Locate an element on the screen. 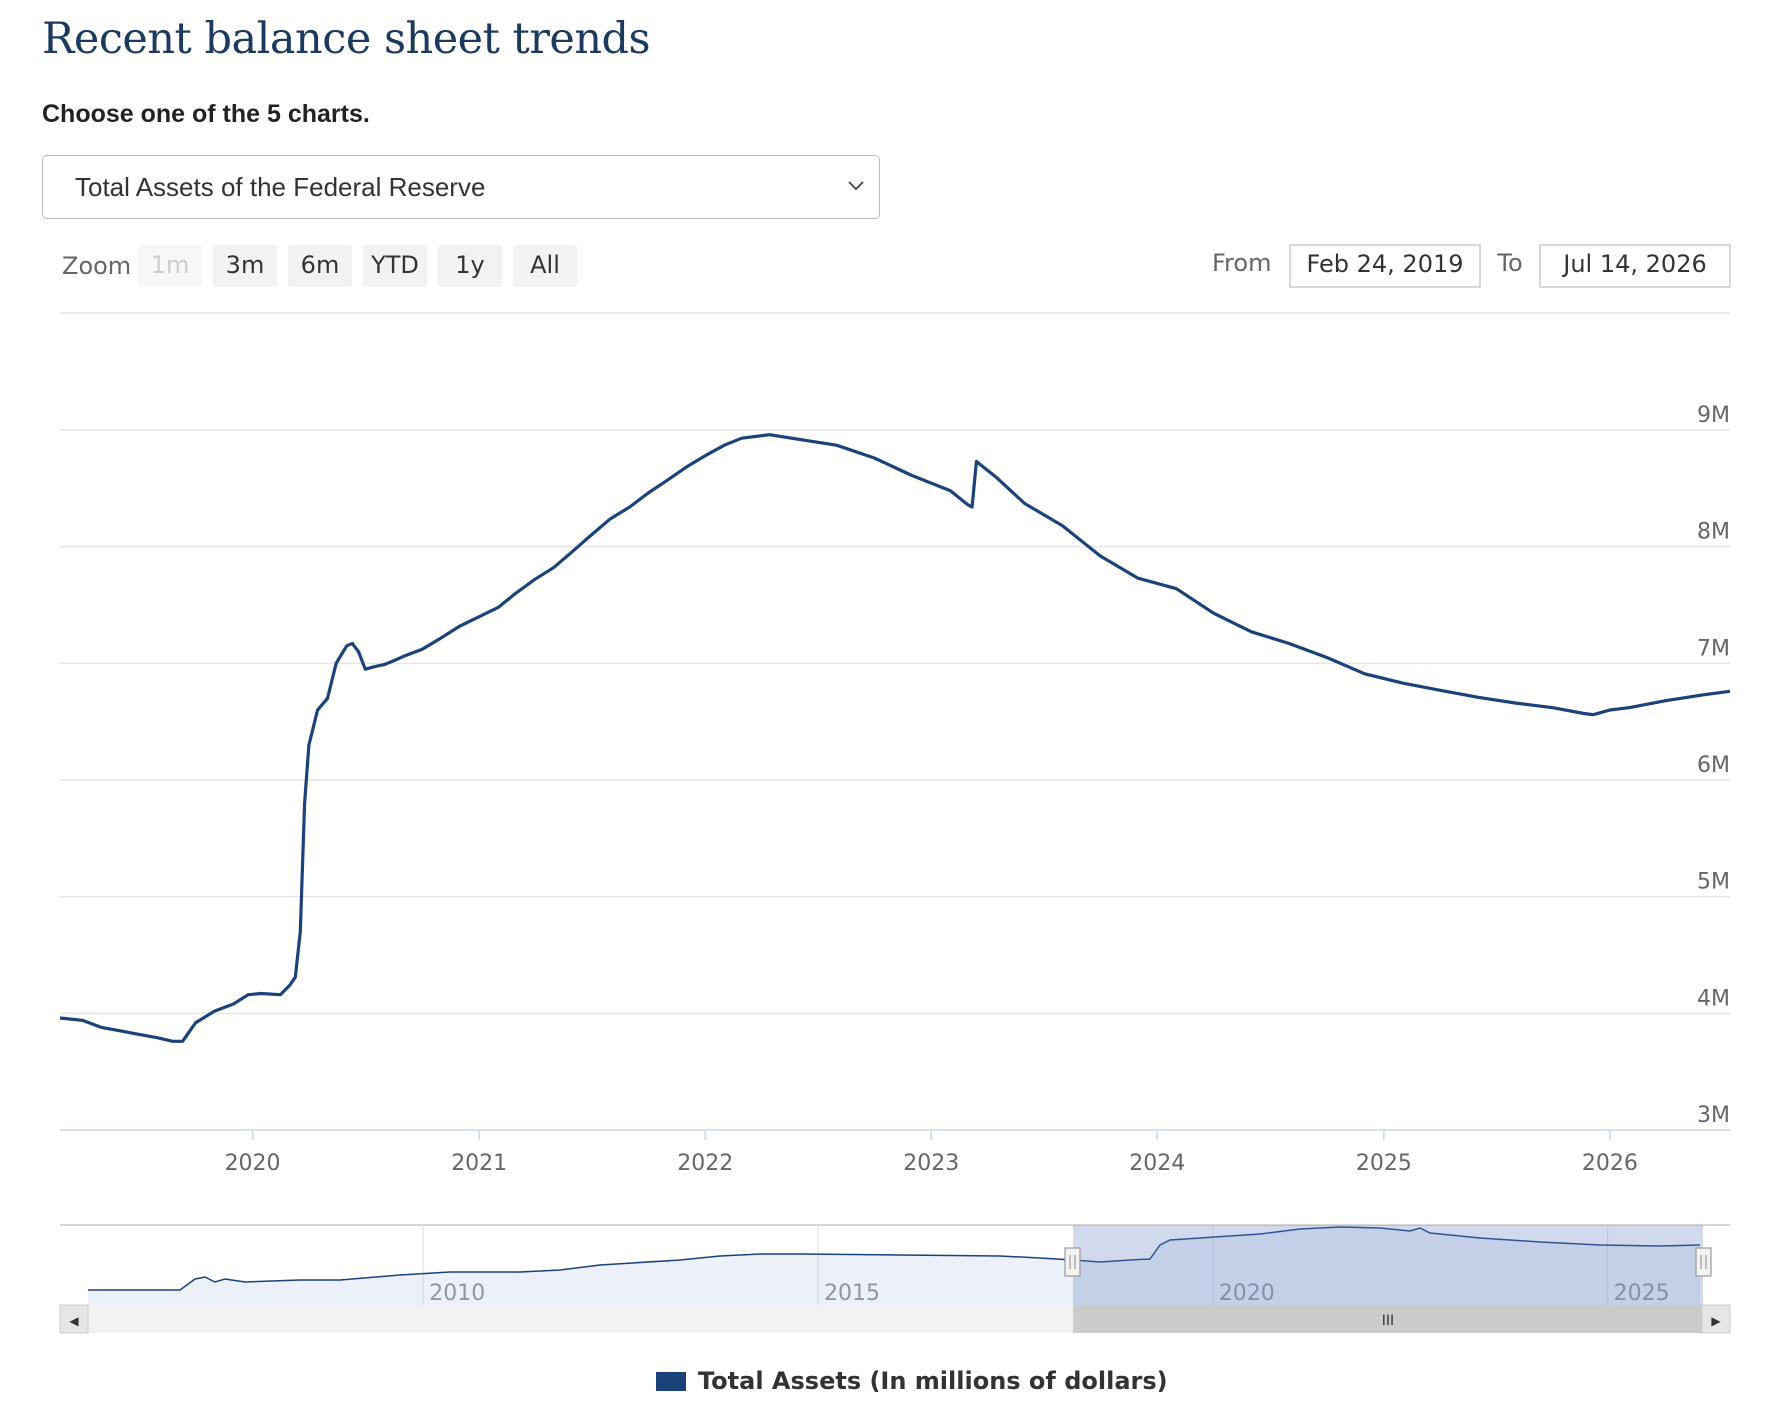 Image resolution: width=1770 pixels, height=1408 pixels. navigator-tick-label: 2010 is located at coordinates (457, 1293).